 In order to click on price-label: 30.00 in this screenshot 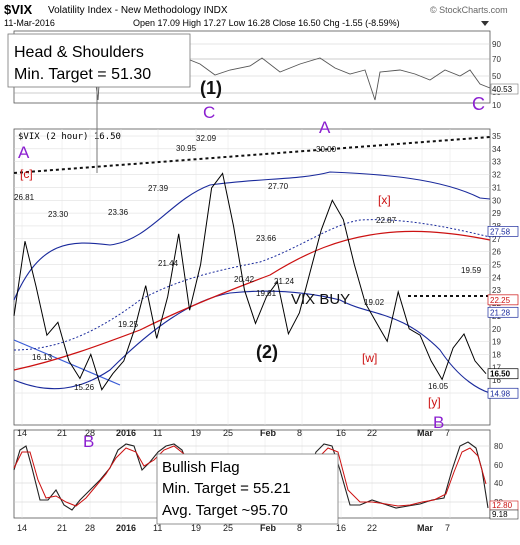, I will do `click(326, 149)`.